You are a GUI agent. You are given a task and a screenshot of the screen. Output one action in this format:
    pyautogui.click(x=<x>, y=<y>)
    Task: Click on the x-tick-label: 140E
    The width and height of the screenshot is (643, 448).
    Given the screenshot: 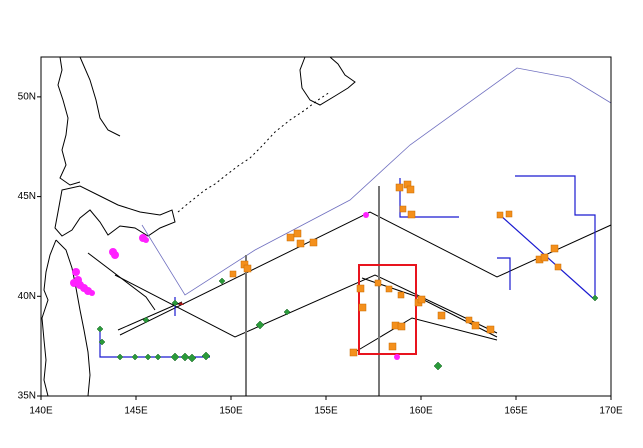 What is the action you would take?
    pyautogui.click(x=41, y=411)
    